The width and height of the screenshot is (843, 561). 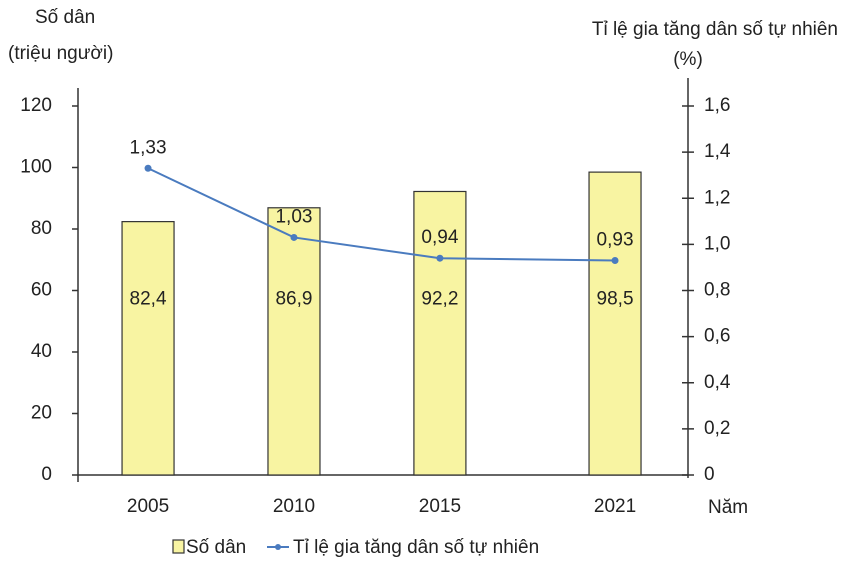 What do you see at coordinates (717, 336) in the screenshot?
I see `y2-tick-label: 0,6` at bounding box center [717, 336].